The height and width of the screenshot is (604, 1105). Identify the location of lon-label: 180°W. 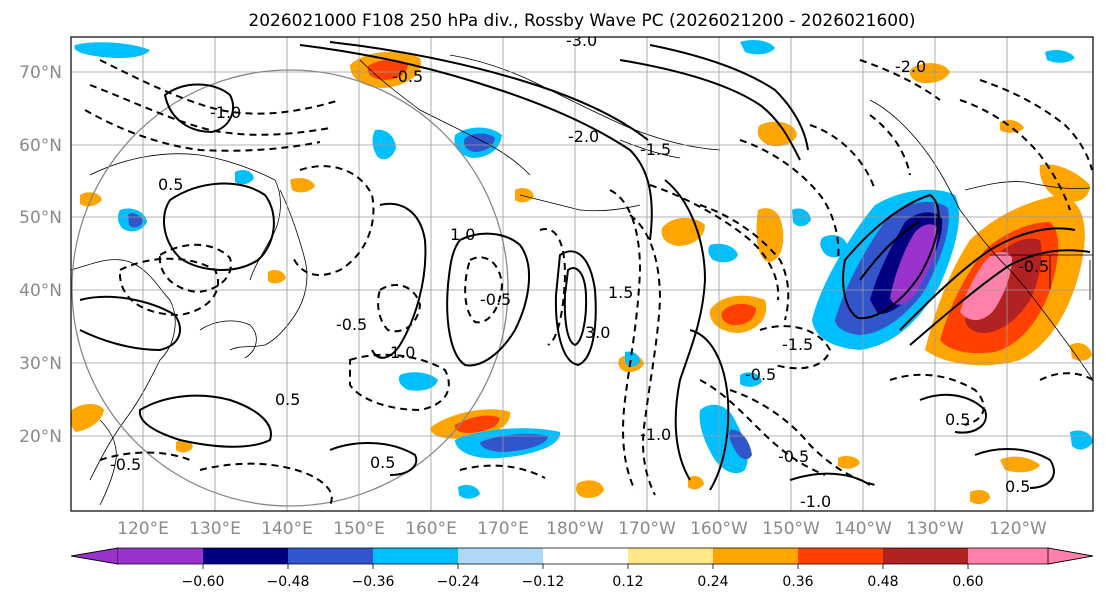
(575, 529).